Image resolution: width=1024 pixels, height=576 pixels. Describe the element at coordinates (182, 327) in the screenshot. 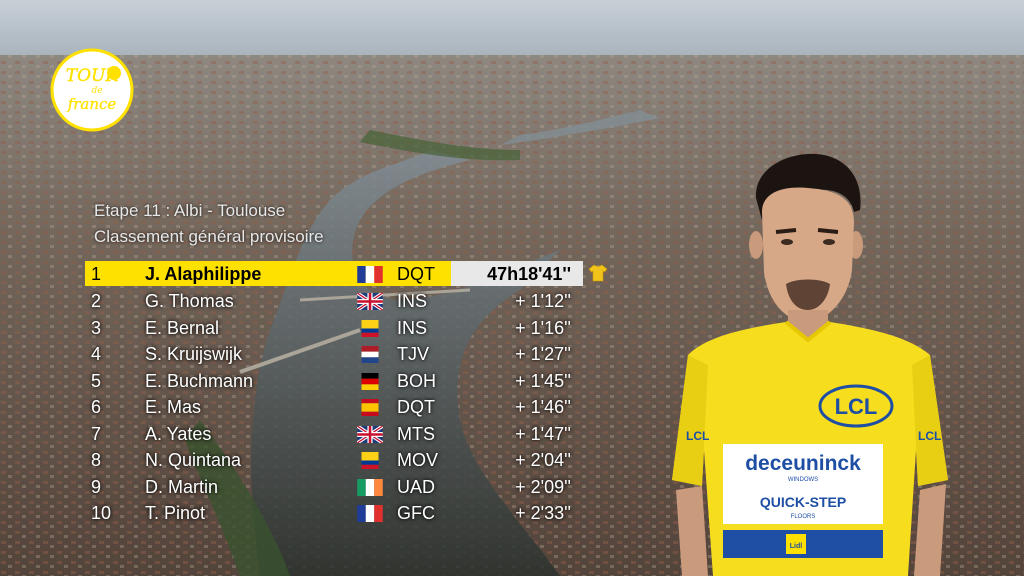

I see `rider-name: E. Bernal` at that location.